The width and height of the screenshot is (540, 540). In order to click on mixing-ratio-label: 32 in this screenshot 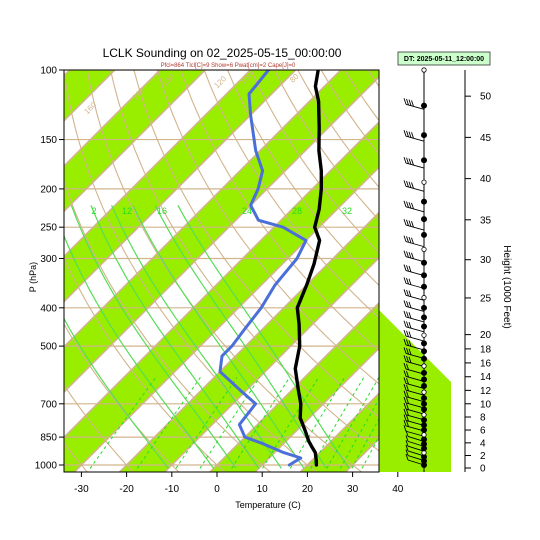, I will do `click(347, 211)`.